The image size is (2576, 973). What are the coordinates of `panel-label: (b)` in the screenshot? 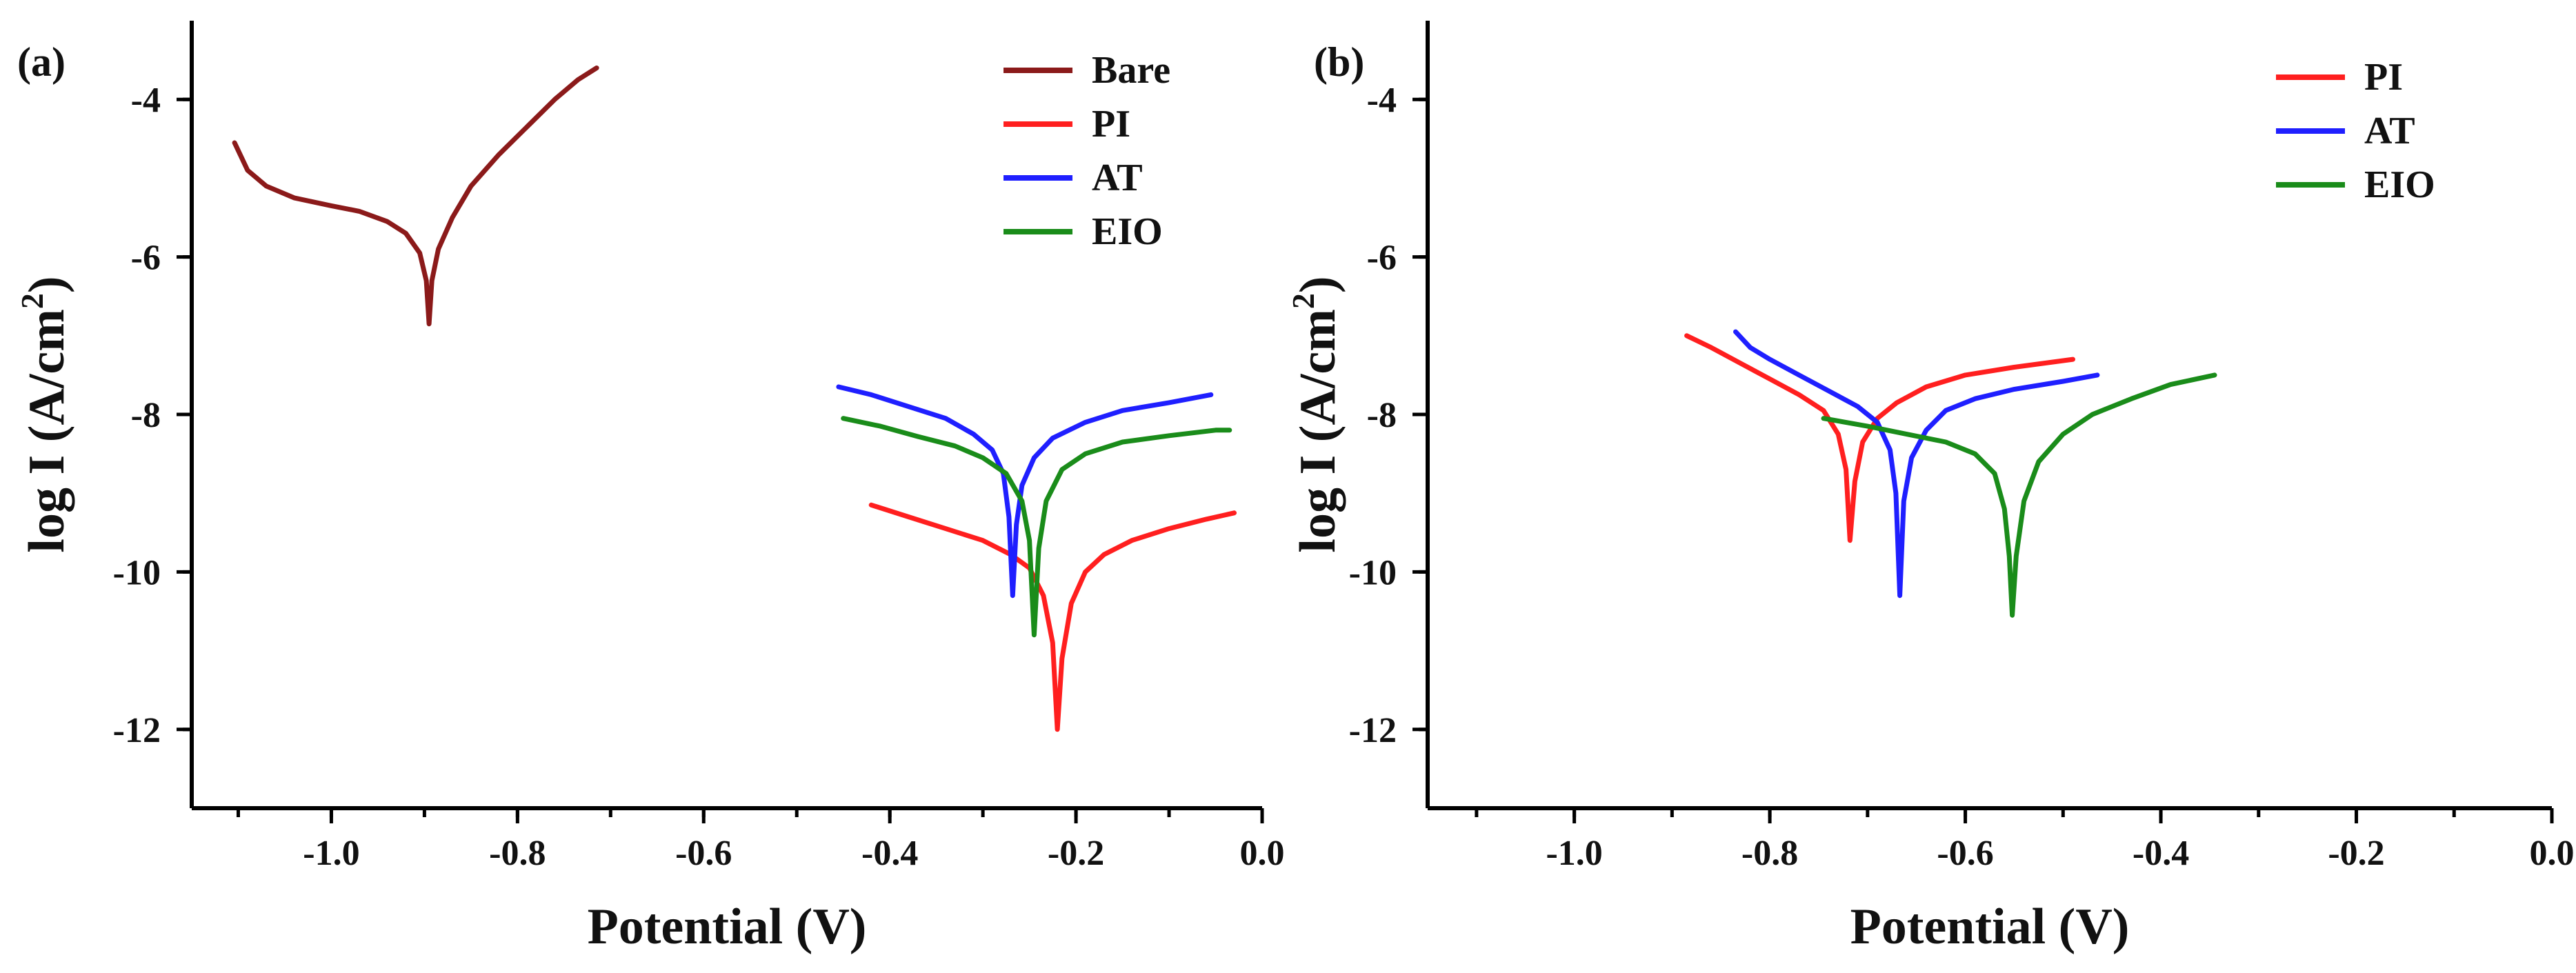 It's located at (1339, 62).